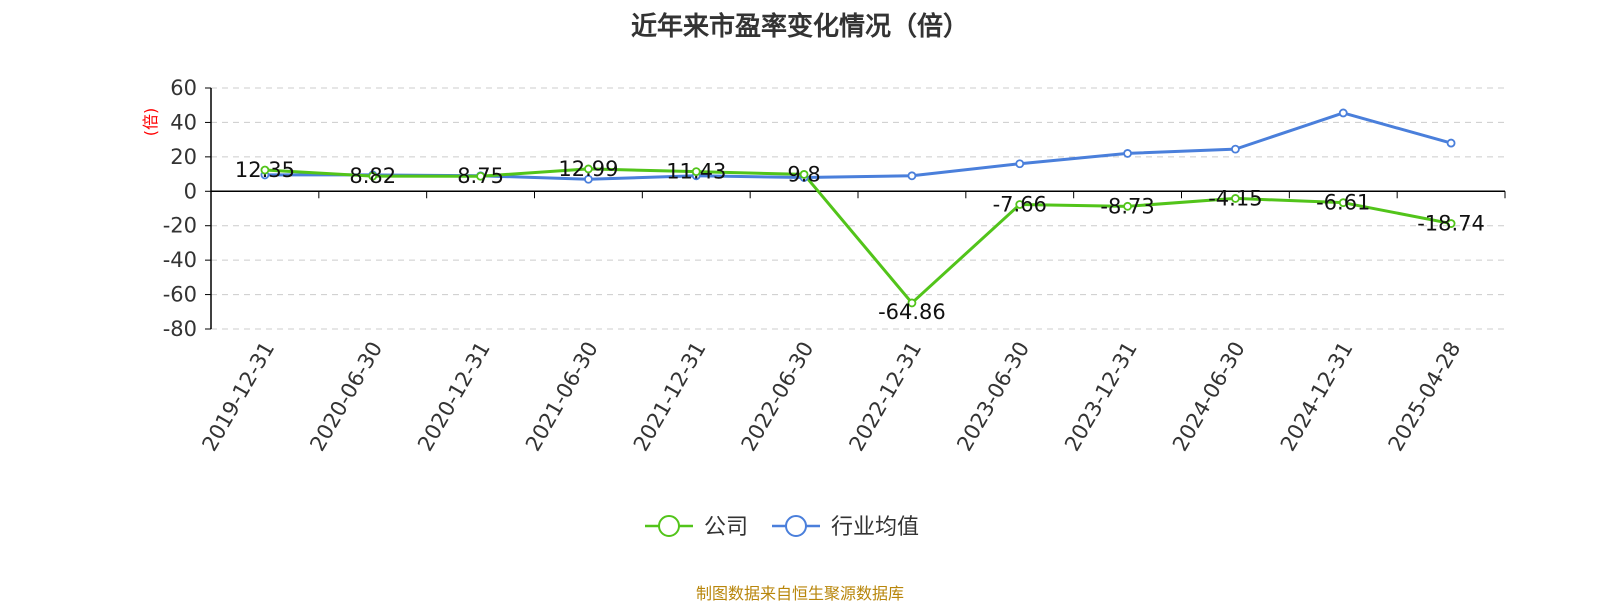 The width and height of the screenshot is (1600, 604). What do you see at coordinates (912, 312) in the screenshot?
I see `data-label: -64.86` at bounding box center [912, 312].